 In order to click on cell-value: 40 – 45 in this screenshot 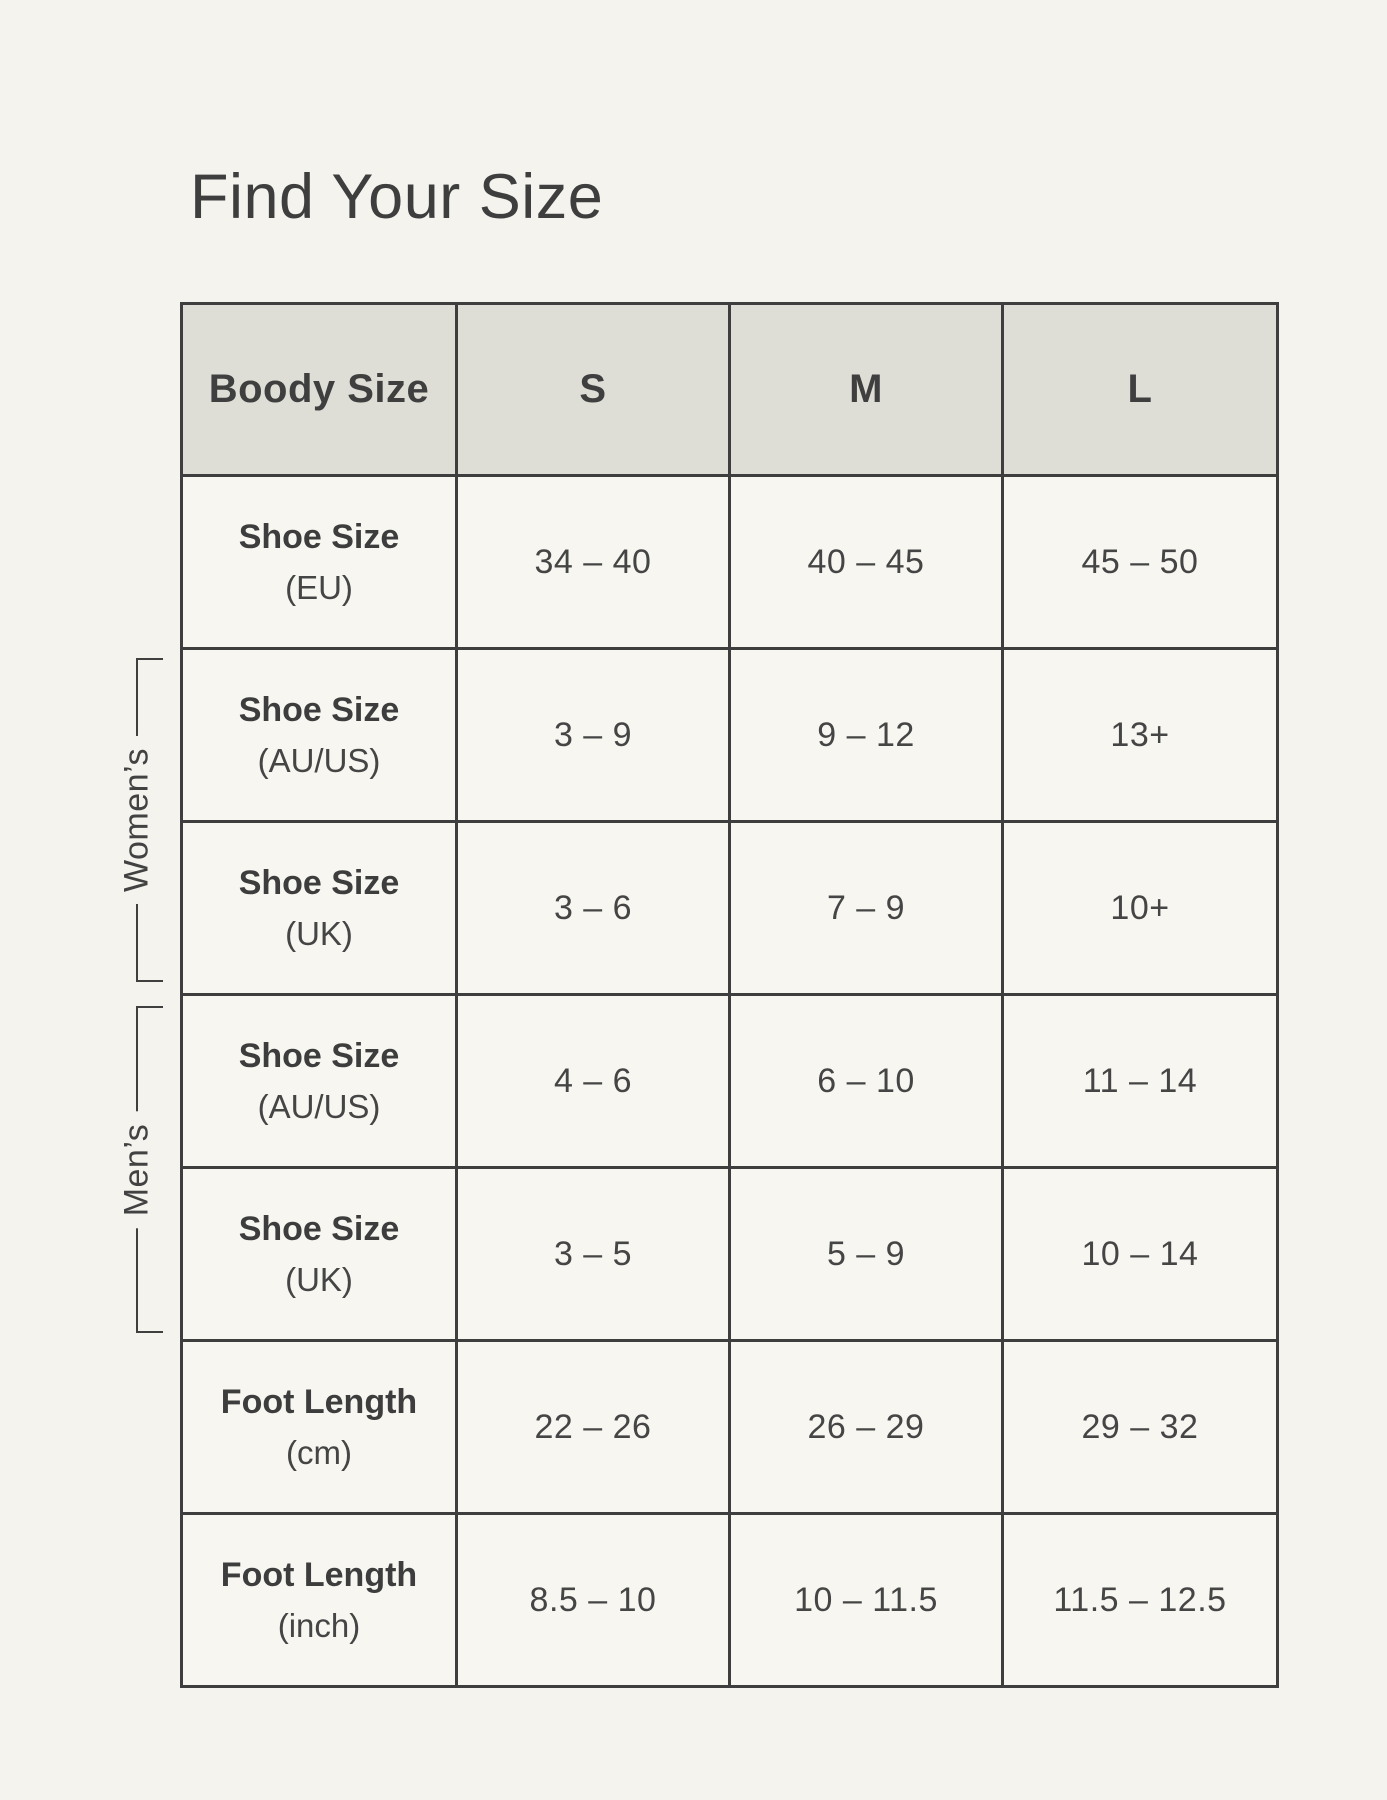, I will do `click(866, 562)`.